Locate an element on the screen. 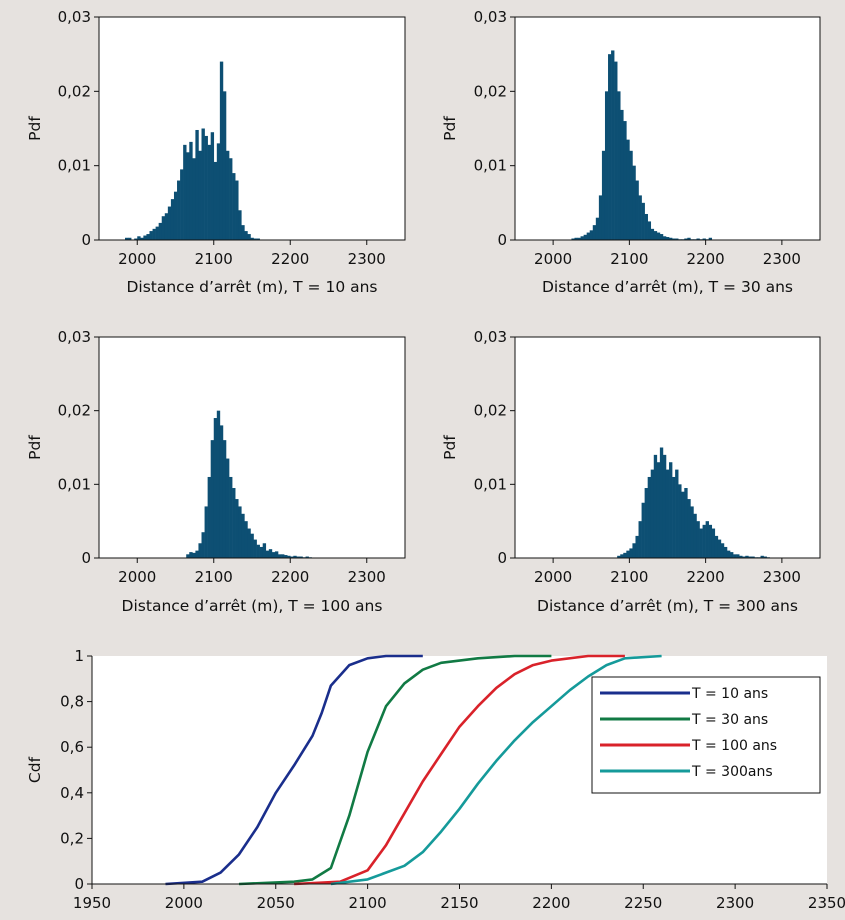 This screenshot has width=845, height=920. y-tick-label: 1 is located at coordinates (79, 656).